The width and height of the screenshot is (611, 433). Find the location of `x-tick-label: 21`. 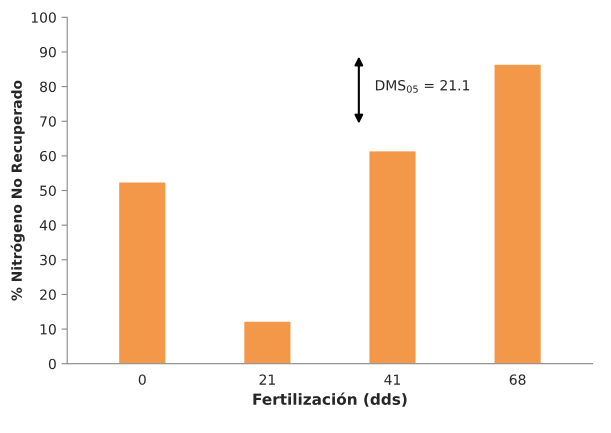

x-tick-label: 21 is located at coordinates (267, 379).